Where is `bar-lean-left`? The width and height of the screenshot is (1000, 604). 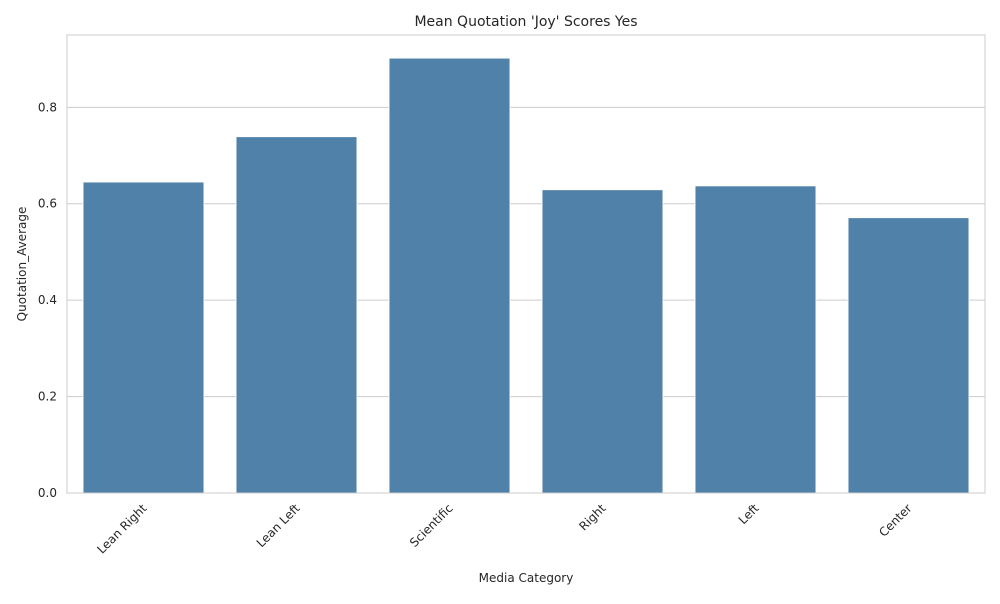 bar-lean-left is located at coordinates (296, 315).